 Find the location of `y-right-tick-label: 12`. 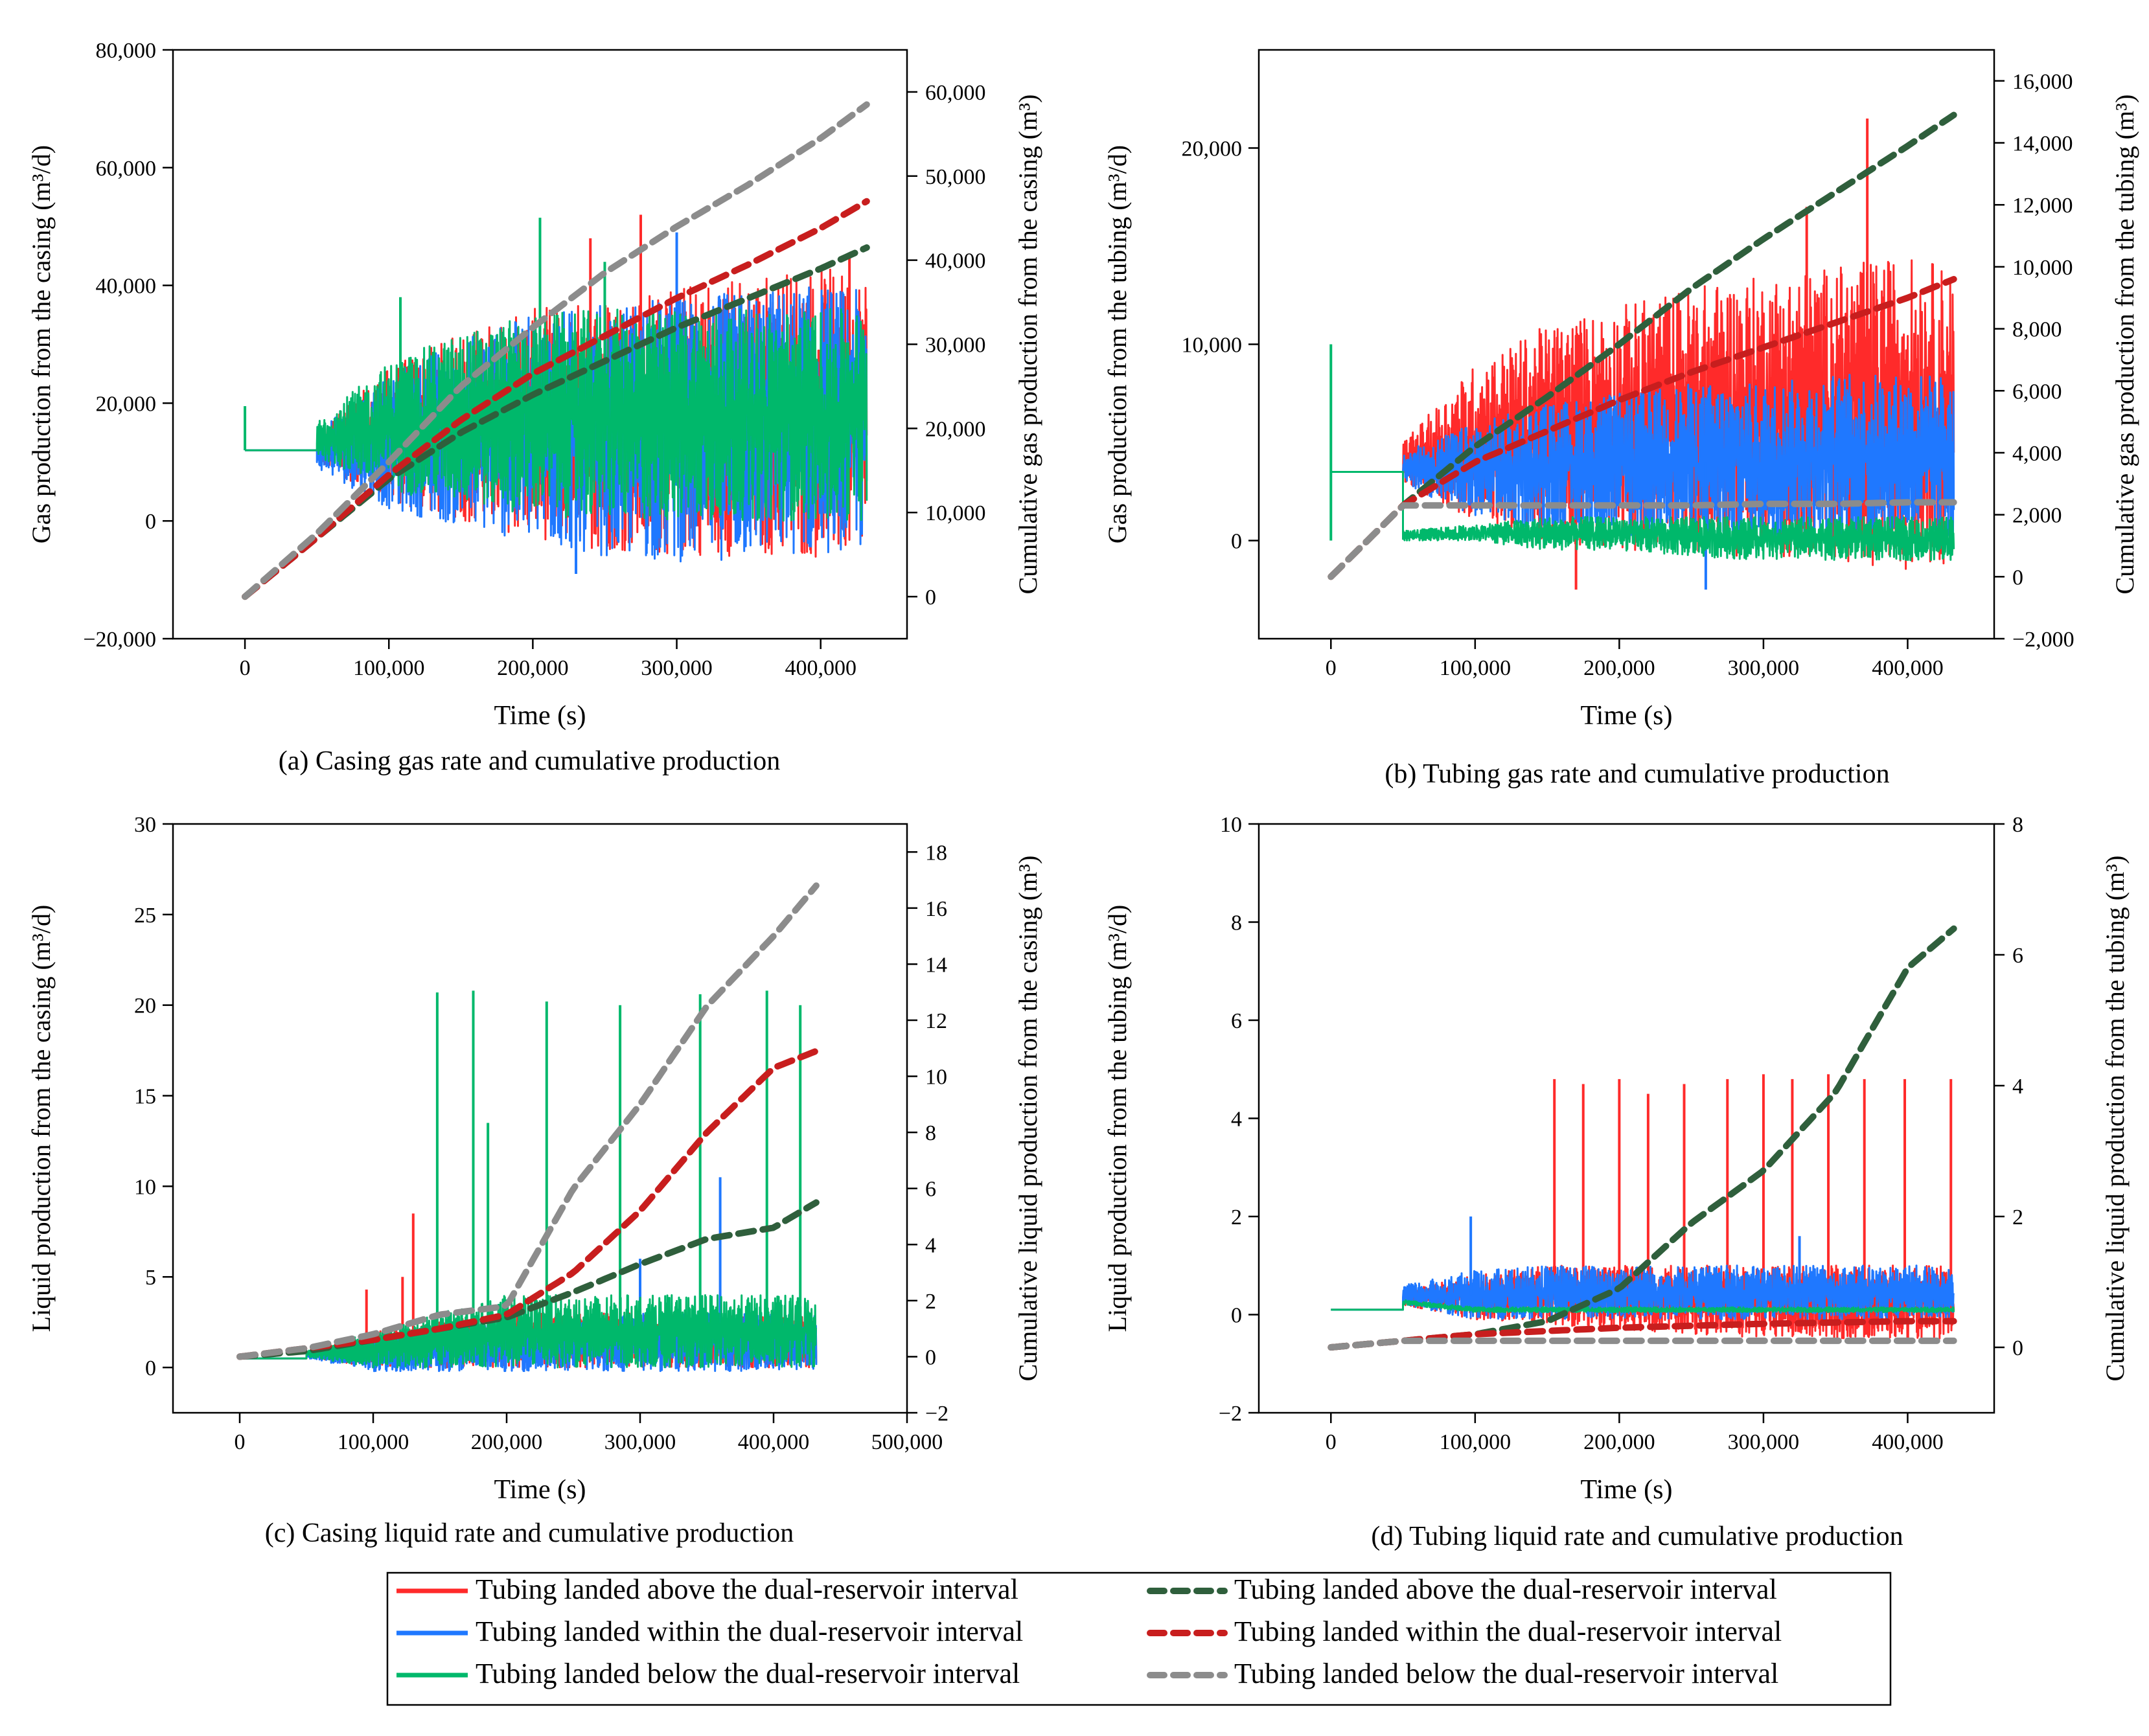

y-right-tick-label: 12 is located at coordinates (936, 1021).